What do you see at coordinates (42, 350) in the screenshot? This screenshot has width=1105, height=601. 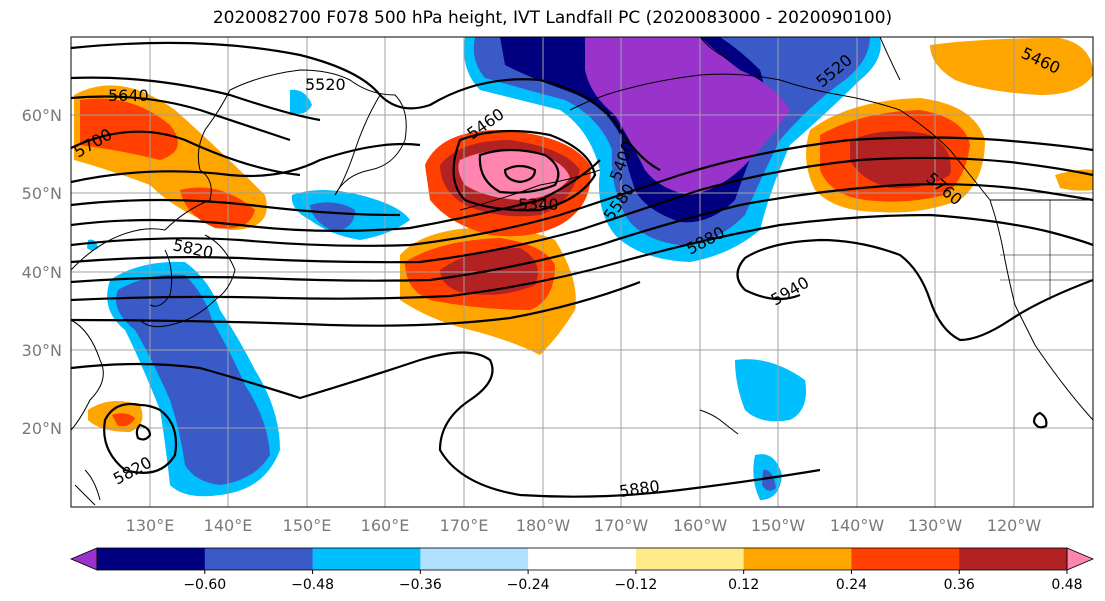 I see `latitude-label: 30°N` at bounding box center [42, 350].